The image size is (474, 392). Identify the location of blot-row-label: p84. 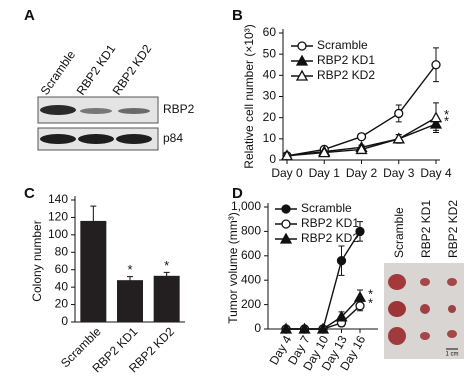
(173, 138).